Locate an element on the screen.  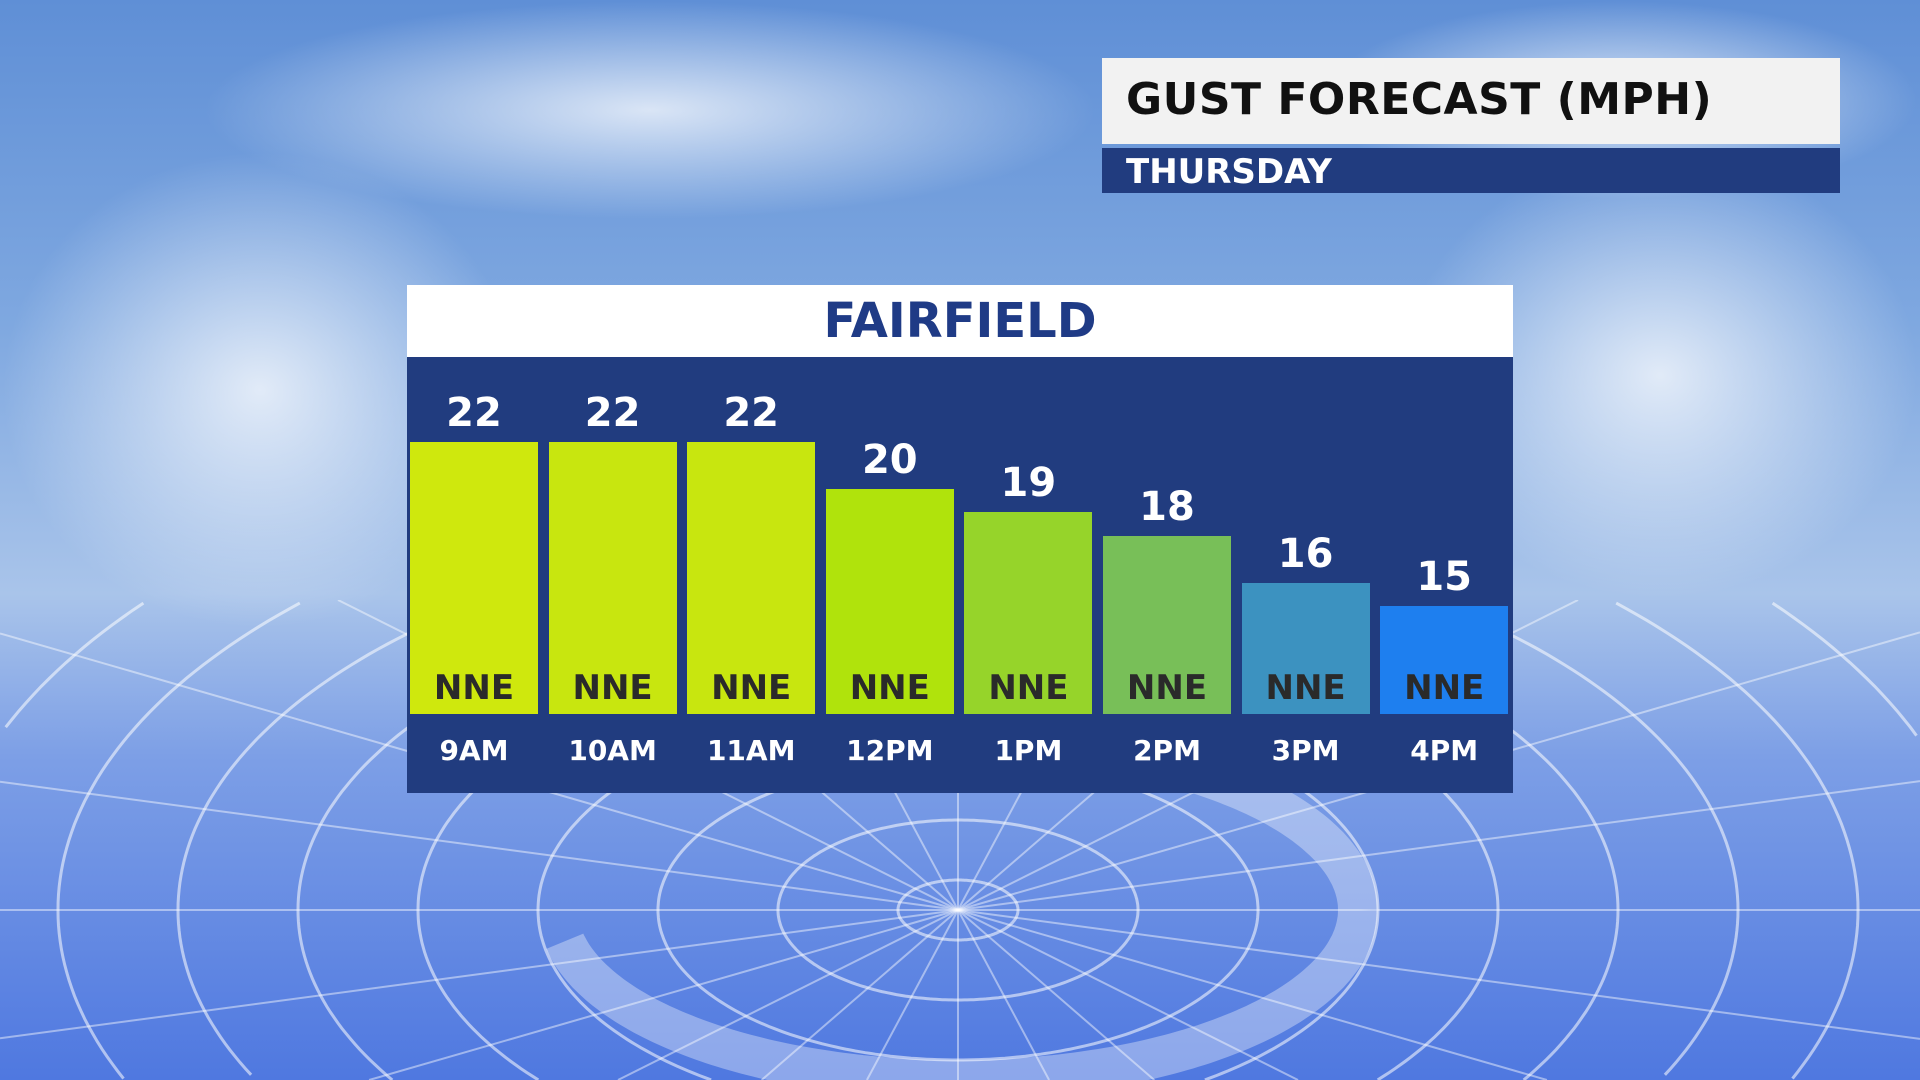
title-box: GUST FORECAST (MPH) is located at coordinates (1471, 101).